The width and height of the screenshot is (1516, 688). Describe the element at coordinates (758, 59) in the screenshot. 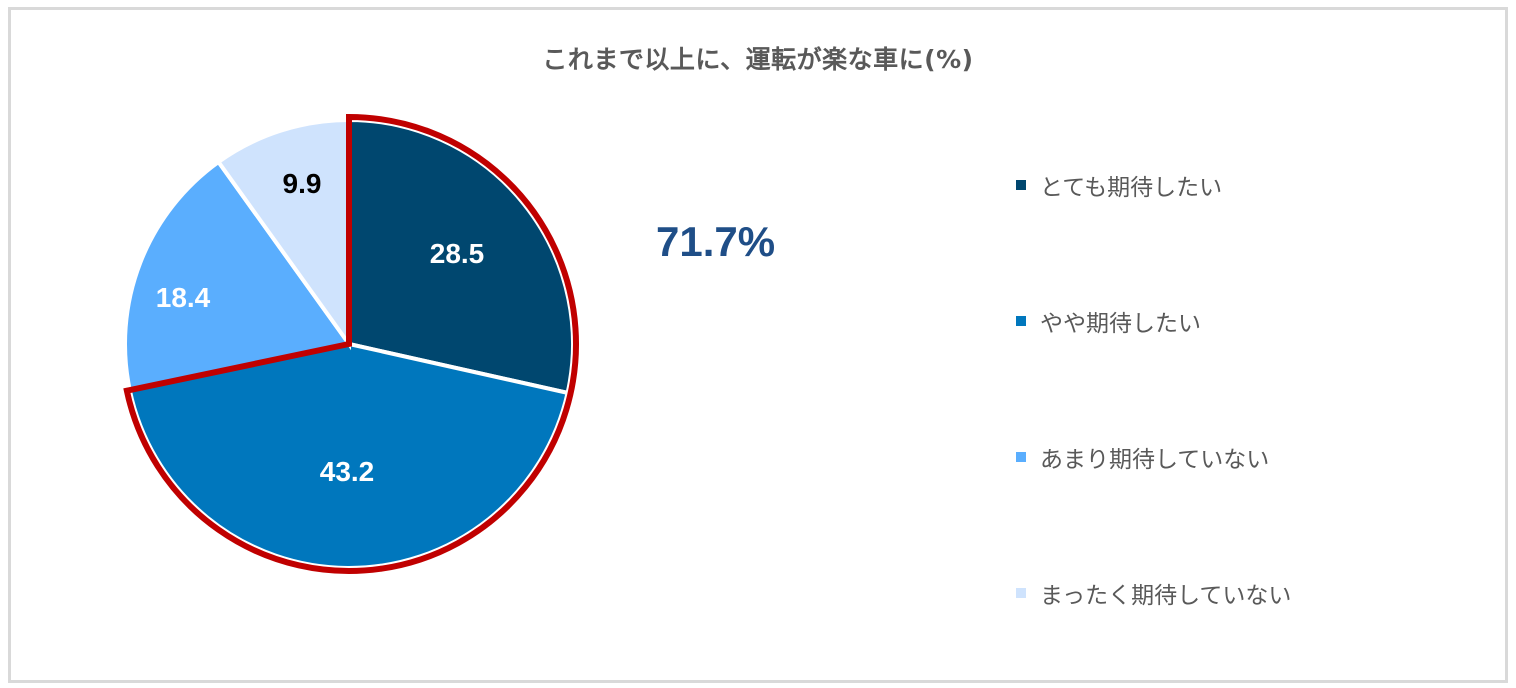

I see `chart-title: これまで以上に、運転が楽な車に(%)` at that location.